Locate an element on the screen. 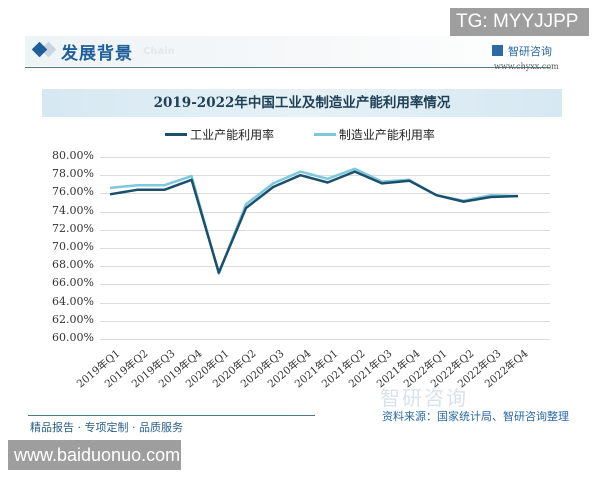  brand-logo: 智研咨询 is located at coordinates (522, 51).